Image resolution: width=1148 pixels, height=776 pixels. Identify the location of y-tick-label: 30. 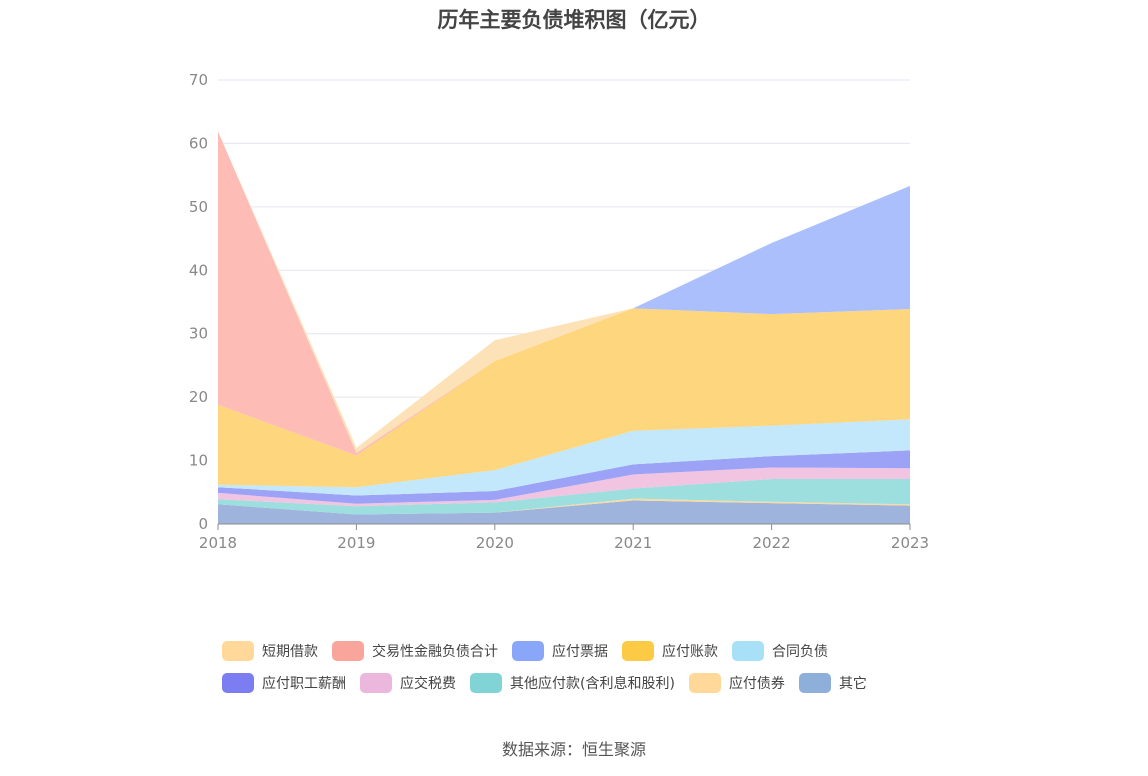
(198, 334).